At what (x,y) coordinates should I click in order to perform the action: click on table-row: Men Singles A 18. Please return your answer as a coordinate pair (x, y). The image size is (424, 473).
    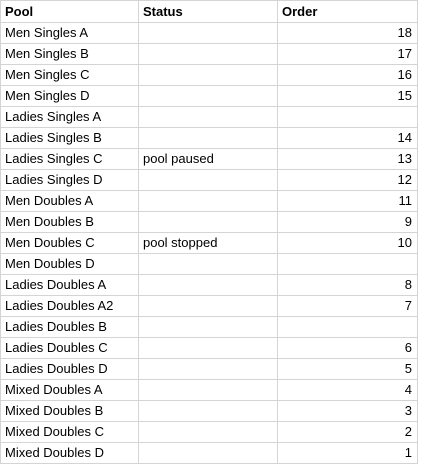
    Looking at the image, I should click on (209, 33).